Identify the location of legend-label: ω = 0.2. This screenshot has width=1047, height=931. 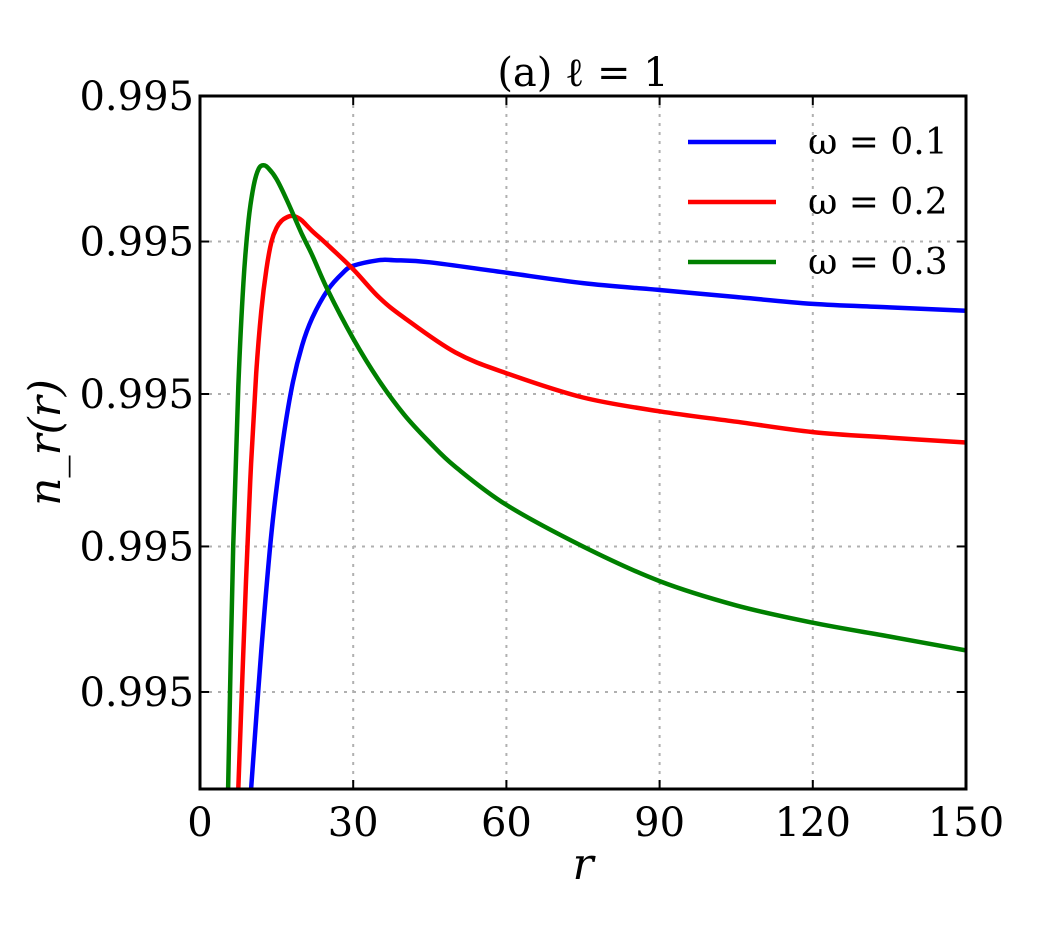
(878, 202).